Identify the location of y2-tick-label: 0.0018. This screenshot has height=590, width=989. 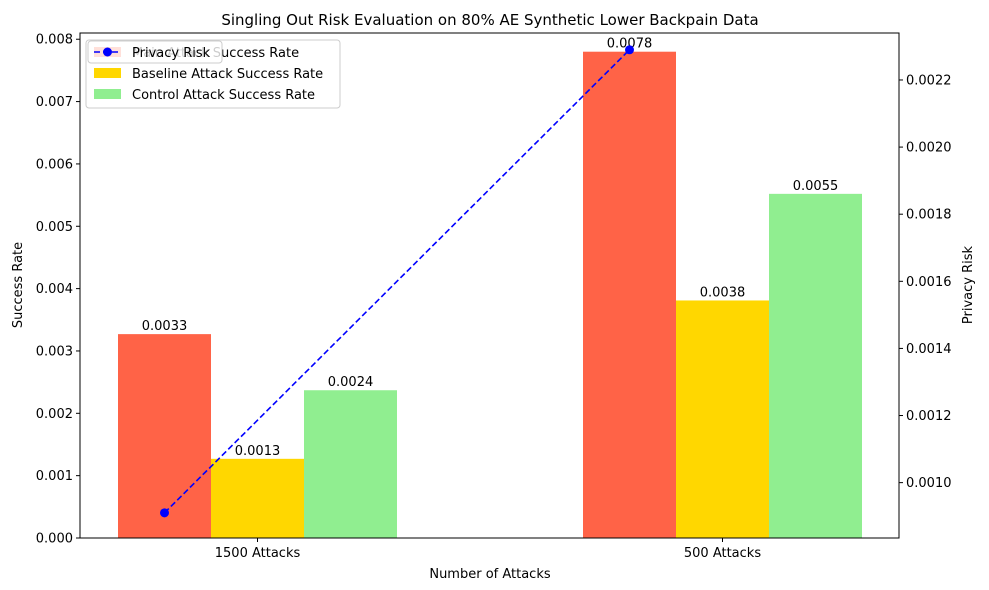
(929, 215).